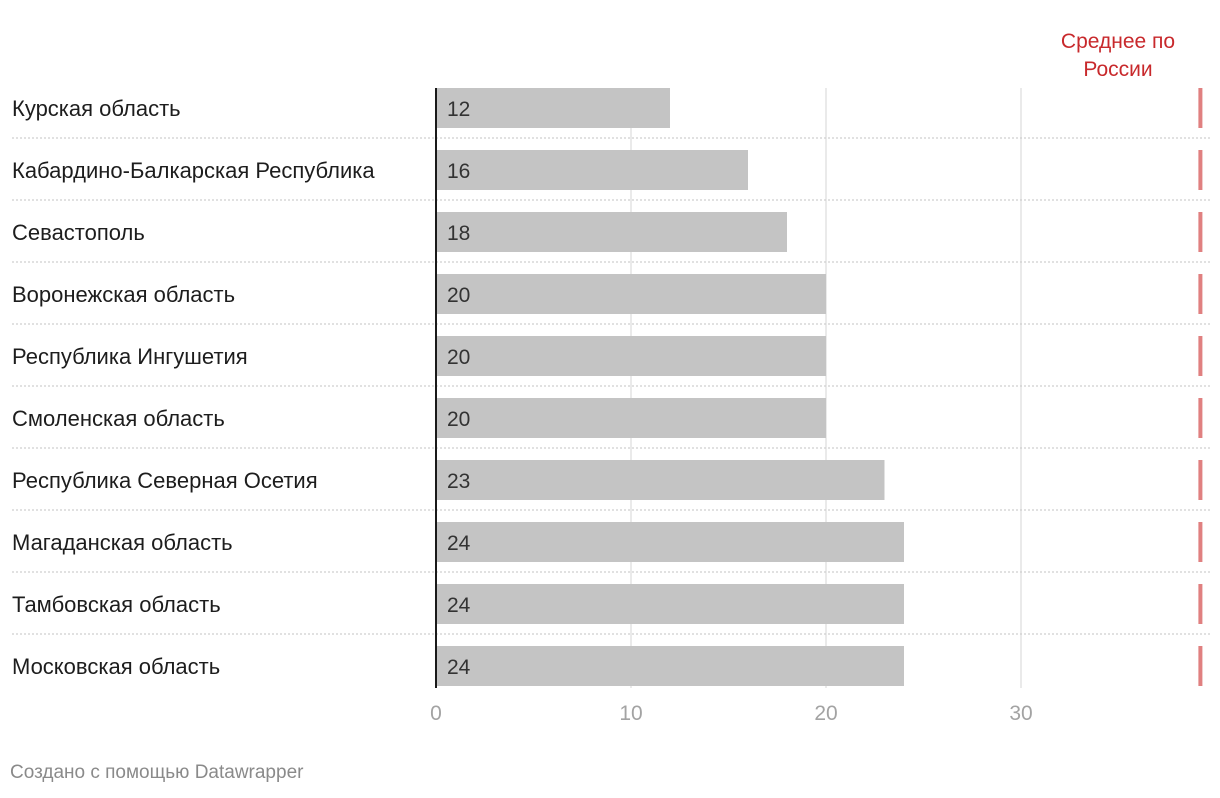  I want to click on x-tick-label-20: 20, so click(825, 713).